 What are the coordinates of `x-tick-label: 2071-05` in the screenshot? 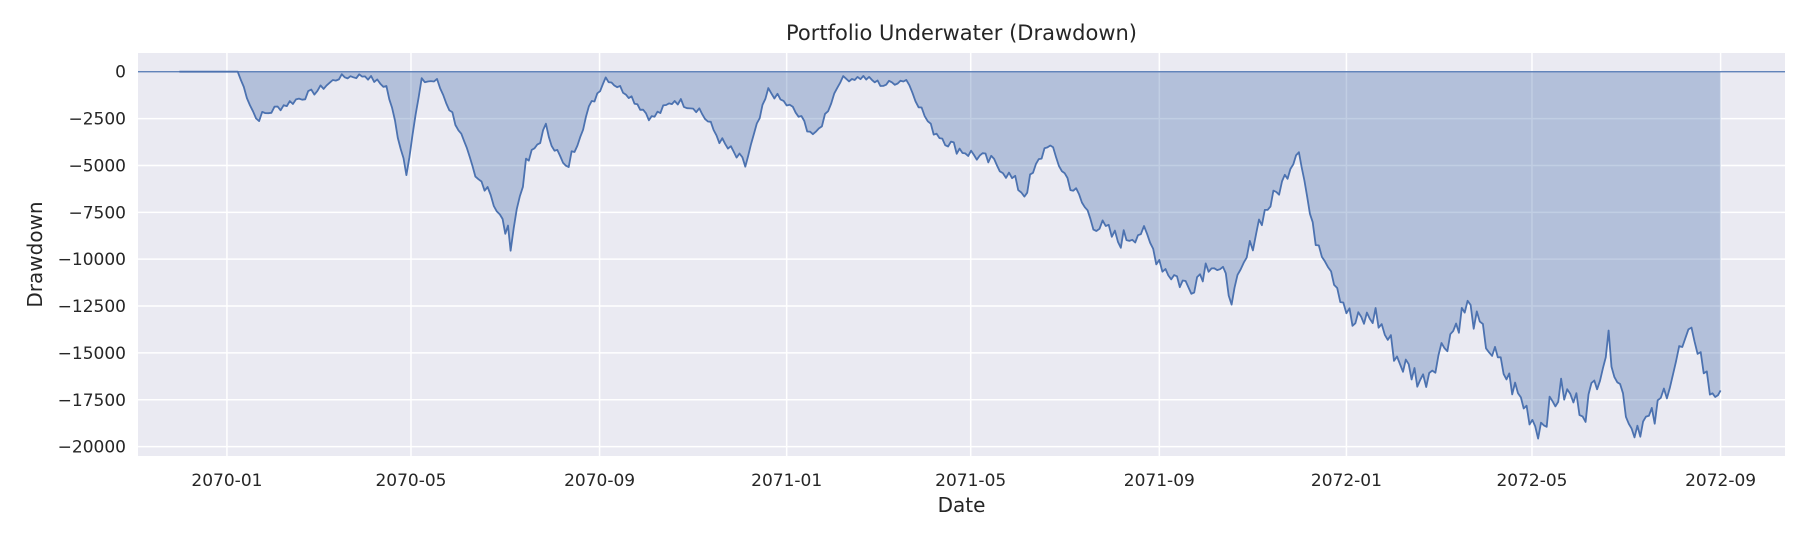 It's located at (970, 481).